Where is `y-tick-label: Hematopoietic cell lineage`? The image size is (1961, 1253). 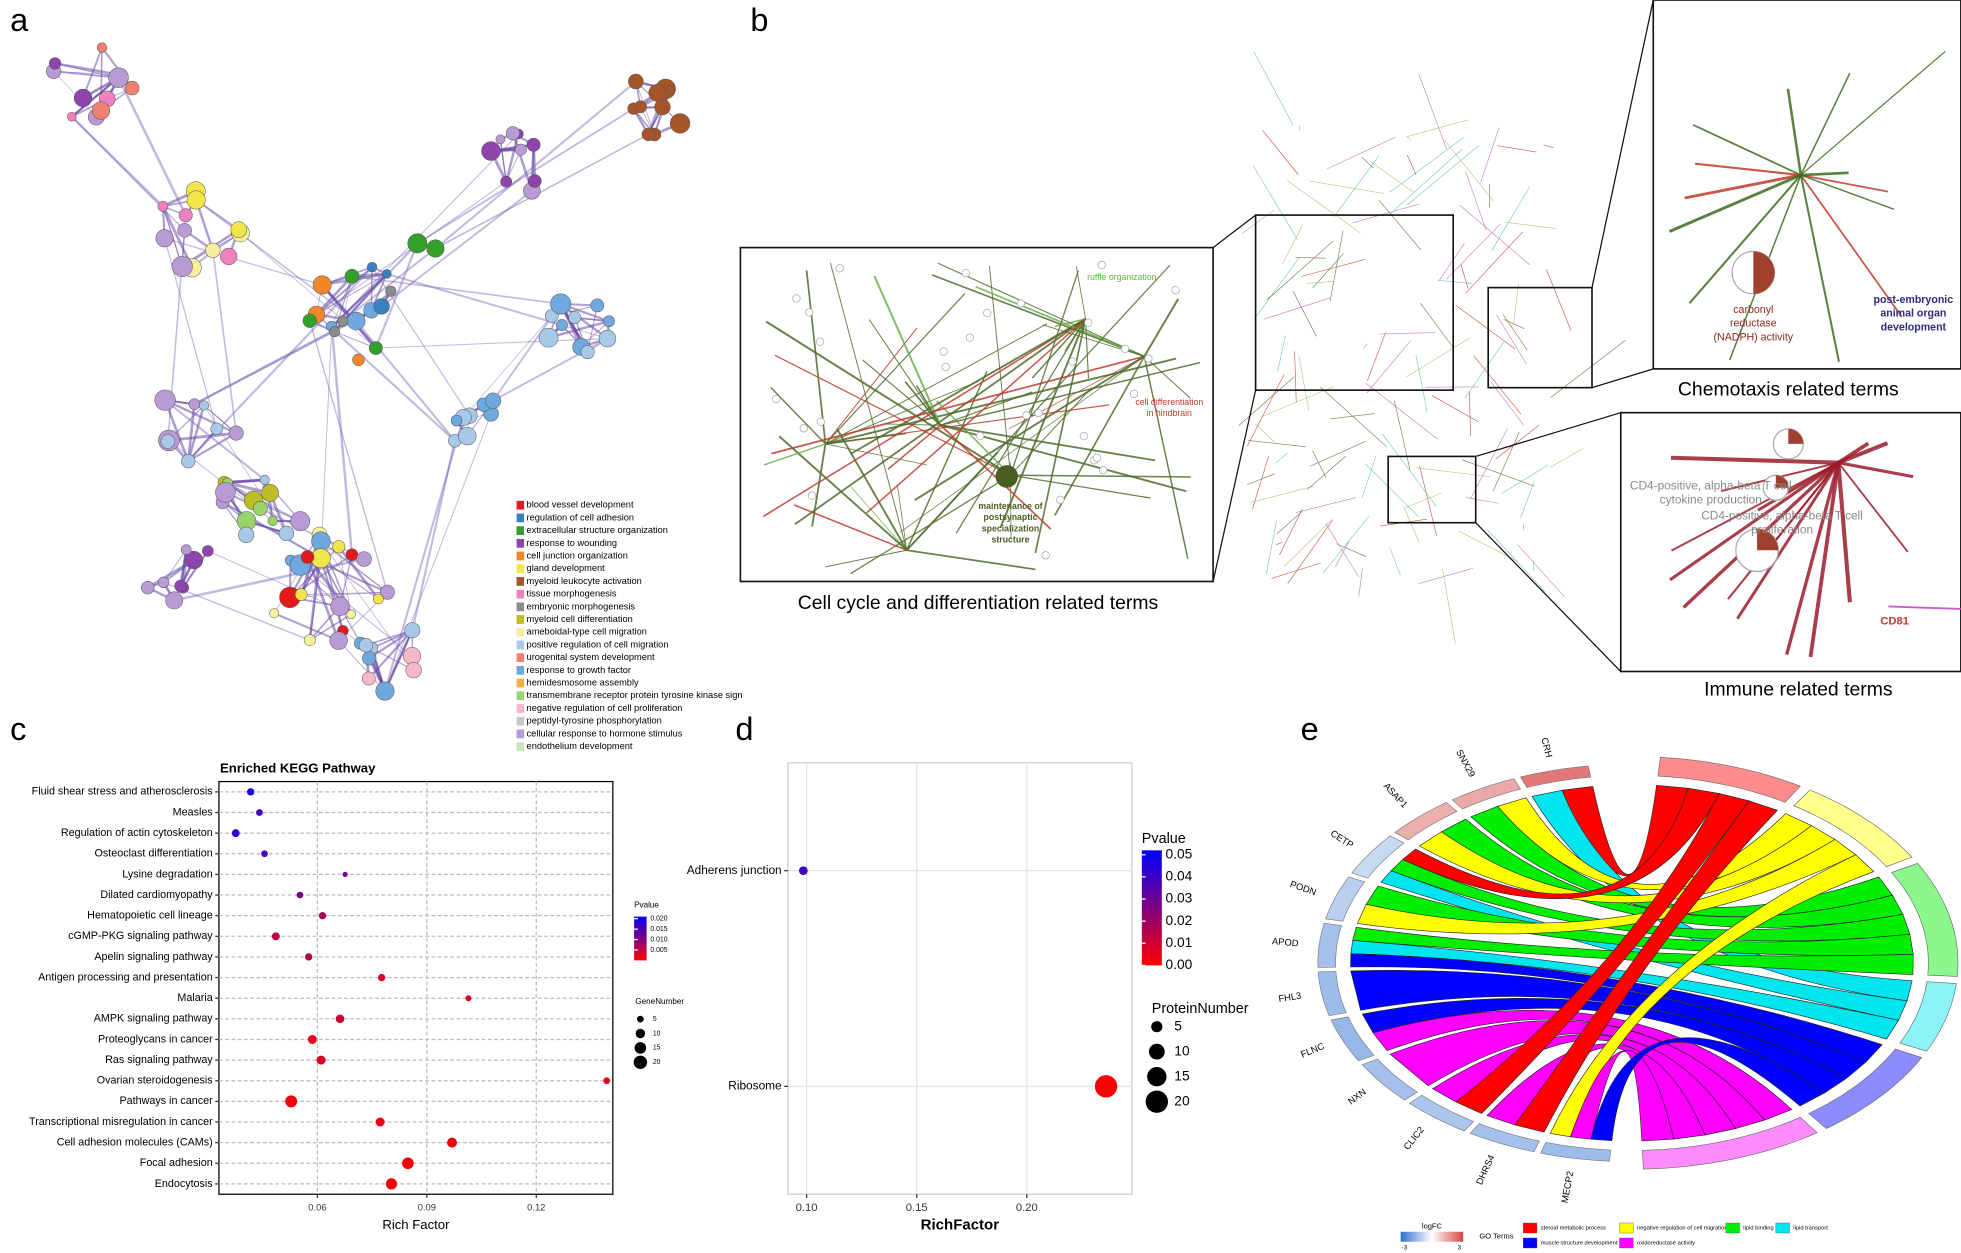
y-tick-label: Hematopoietic cell lineage is located at coordinates (150, 916).